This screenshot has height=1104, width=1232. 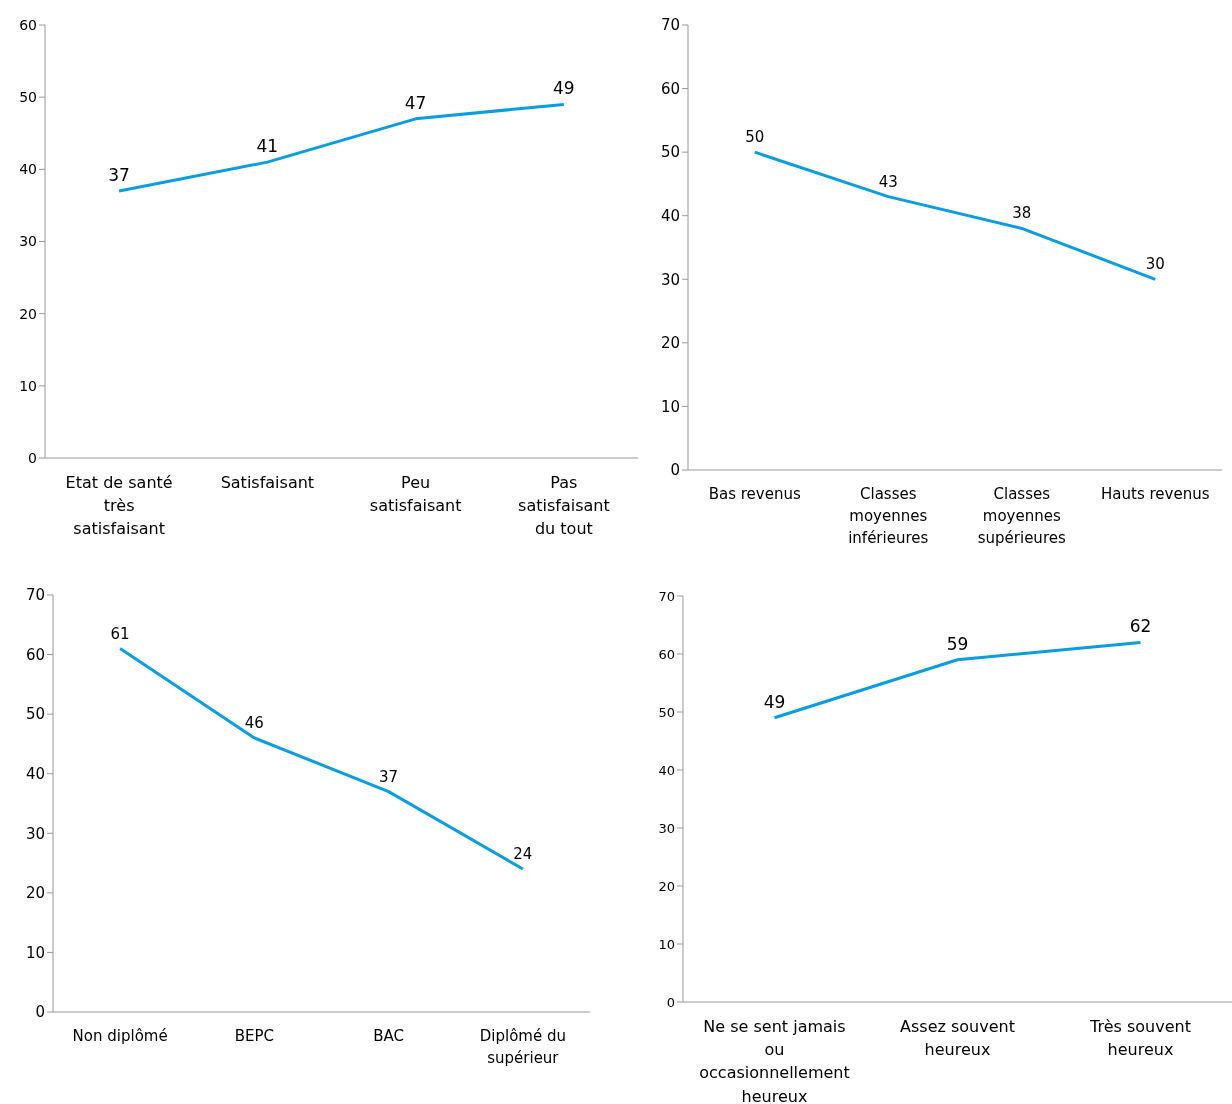 I want to click on data-label: 46, so click(x=254, y=722).